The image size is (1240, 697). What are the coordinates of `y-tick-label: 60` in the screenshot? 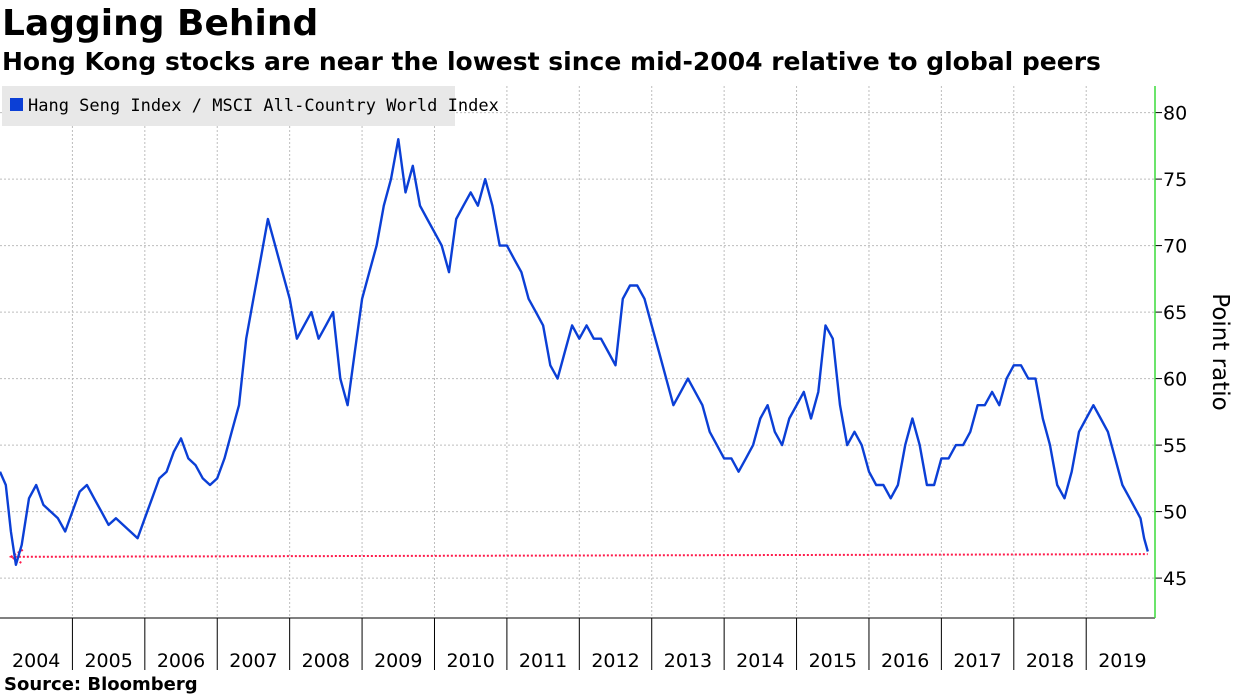 It's located at (1175, 380).